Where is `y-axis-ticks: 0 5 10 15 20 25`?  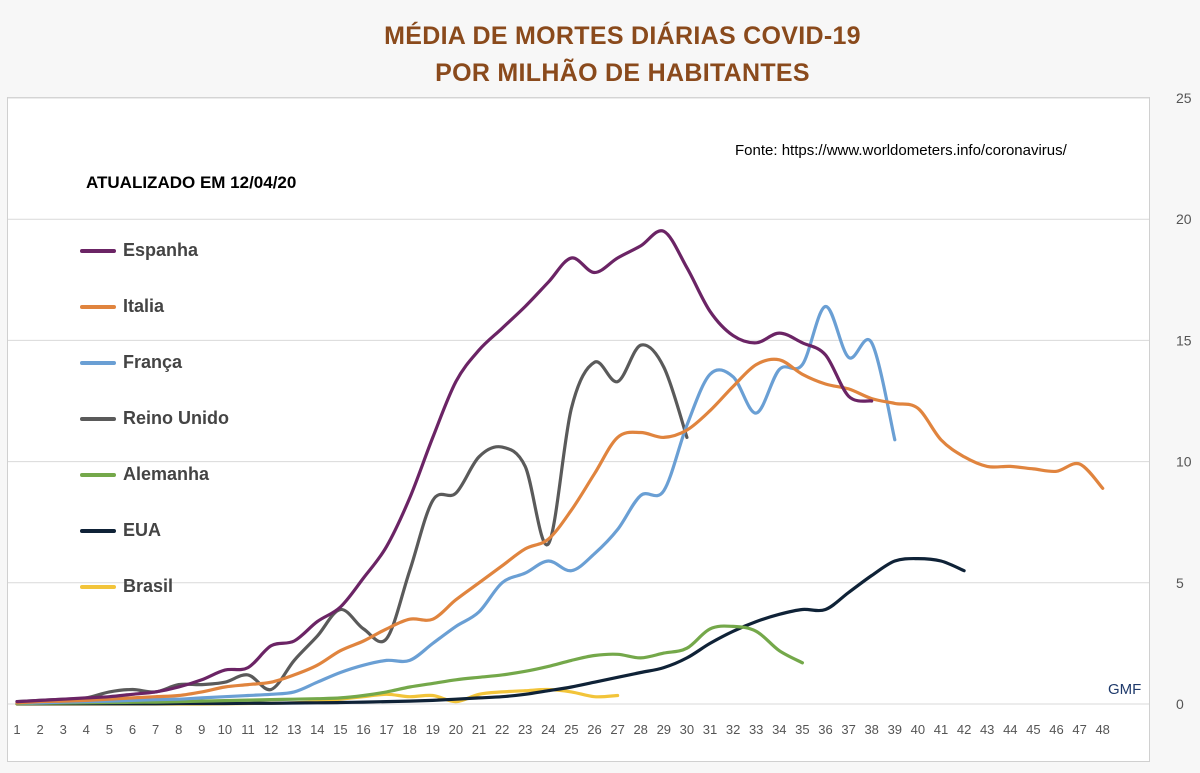
y-axis-ticks: 0 5 10 15 20 25 is located at coordinates (1184, 401).